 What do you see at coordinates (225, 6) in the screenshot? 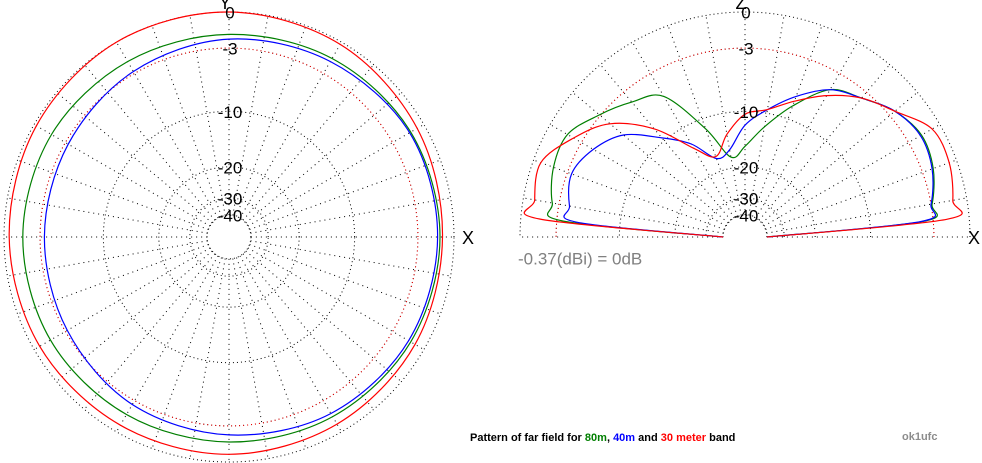
I see `top-axis-label: Y` at bounding box center [225, 6].